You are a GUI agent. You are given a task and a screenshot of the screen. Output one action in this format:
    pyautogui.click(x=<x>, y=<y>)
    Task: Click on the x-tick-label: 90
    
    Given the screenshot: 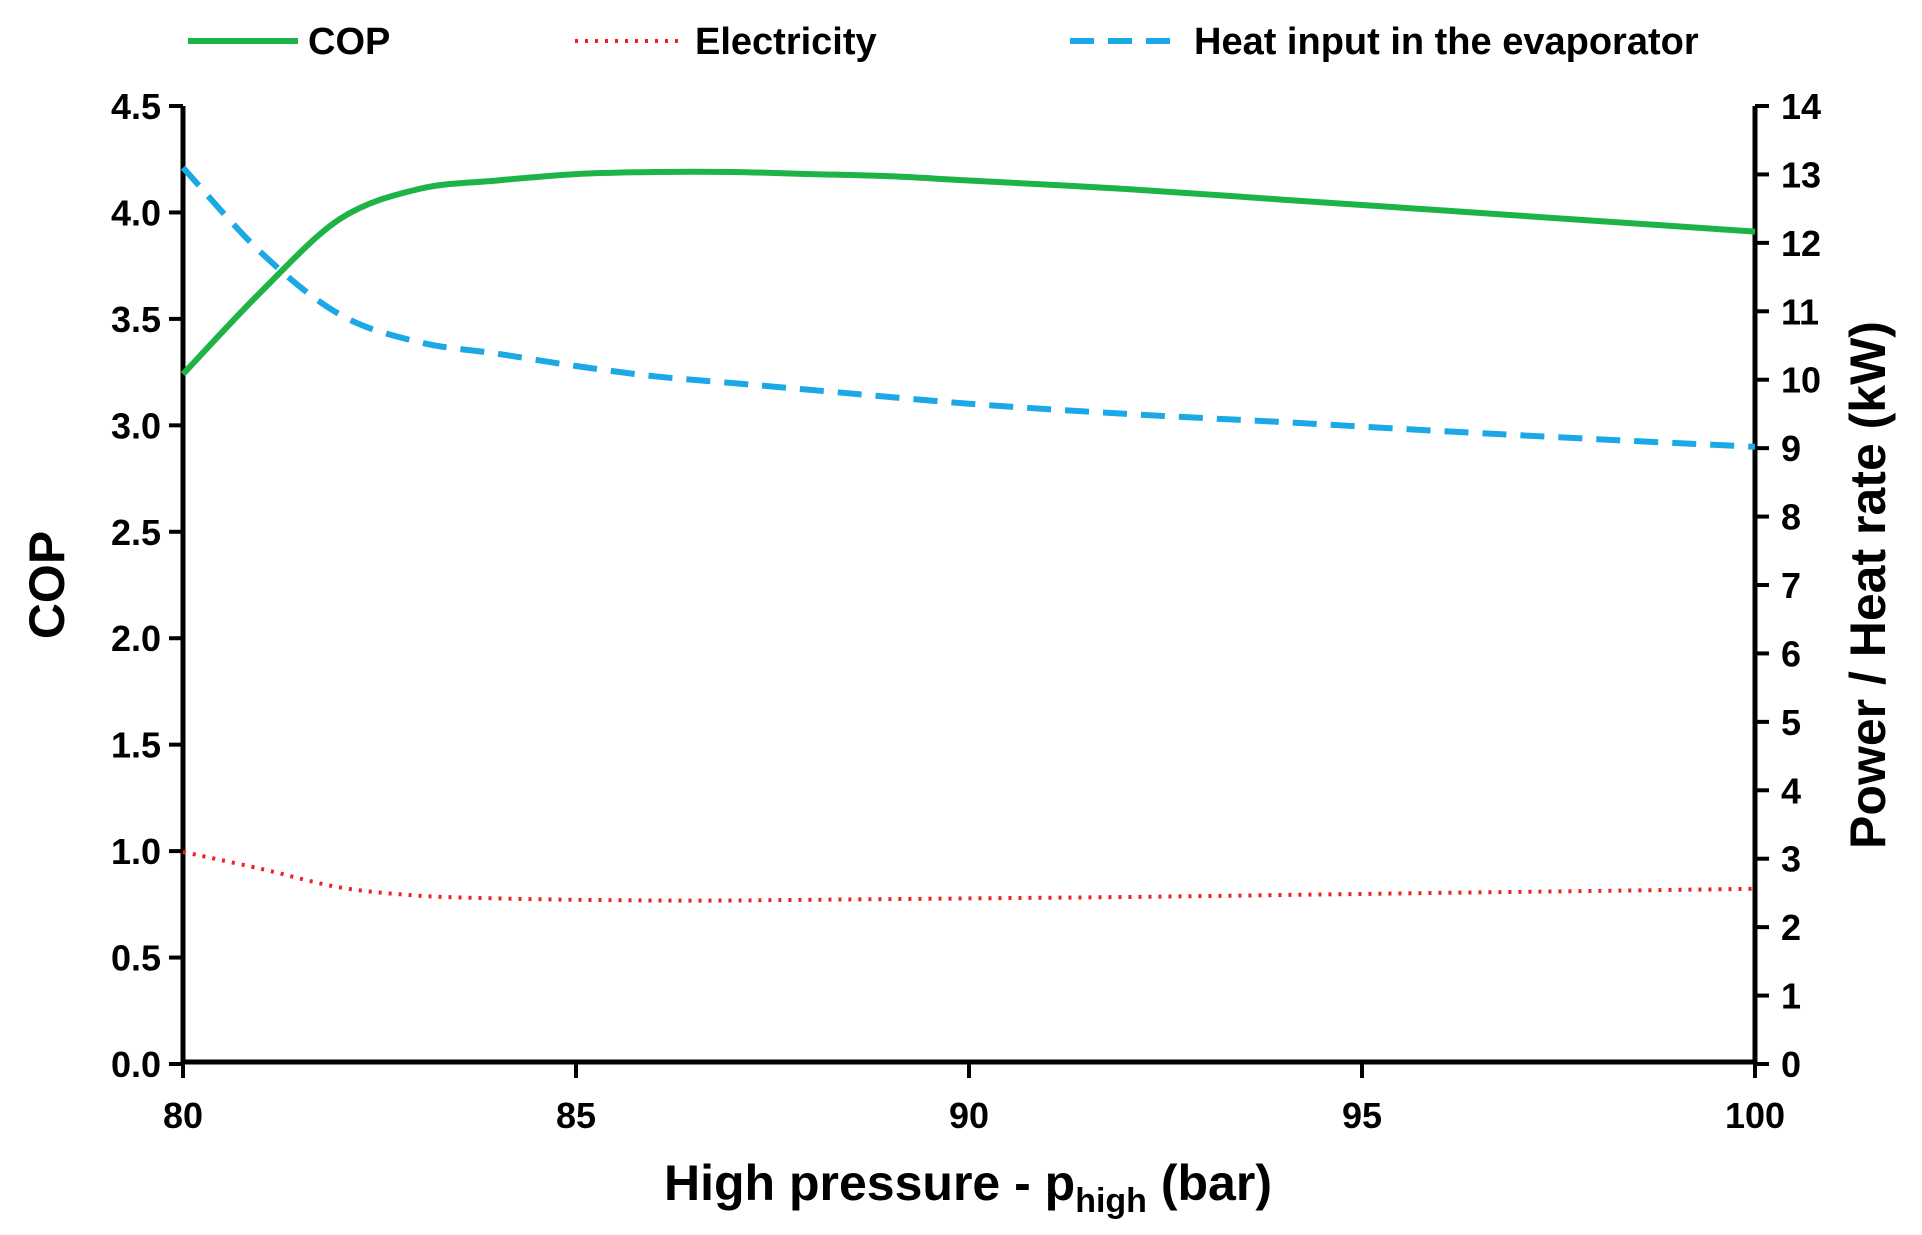 What is the action you would take?
    pyautogui.click(x=969, y=1115)
    